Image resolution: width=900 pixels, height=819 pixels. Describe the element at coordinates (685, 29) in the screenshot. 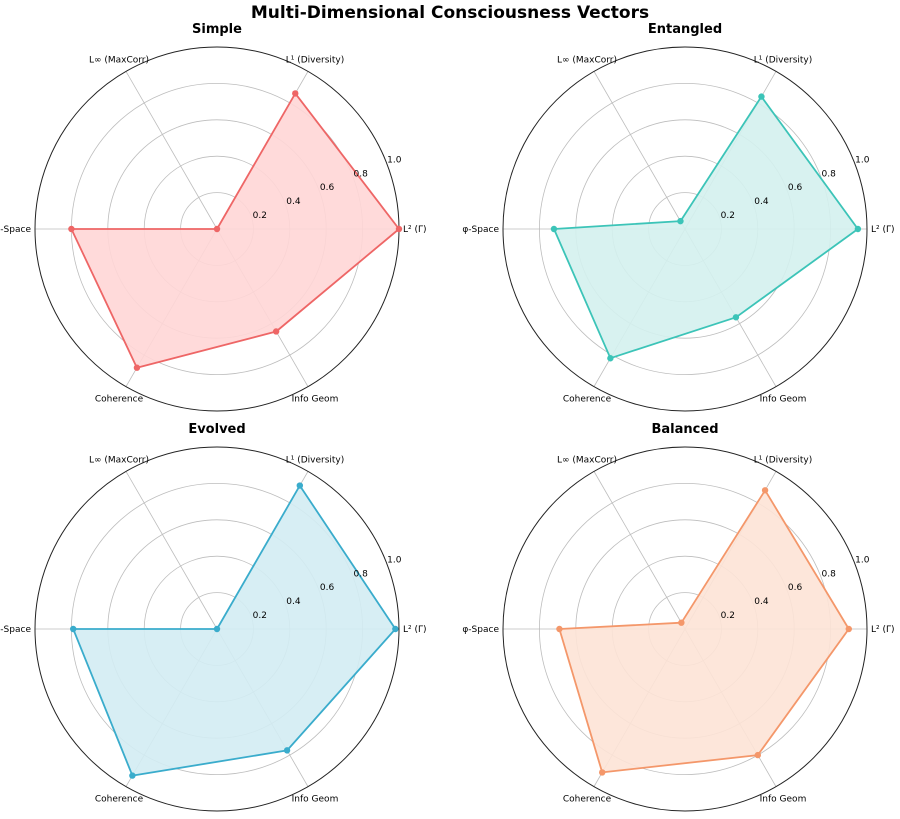

I see `panel-title: Entangled` at that location.